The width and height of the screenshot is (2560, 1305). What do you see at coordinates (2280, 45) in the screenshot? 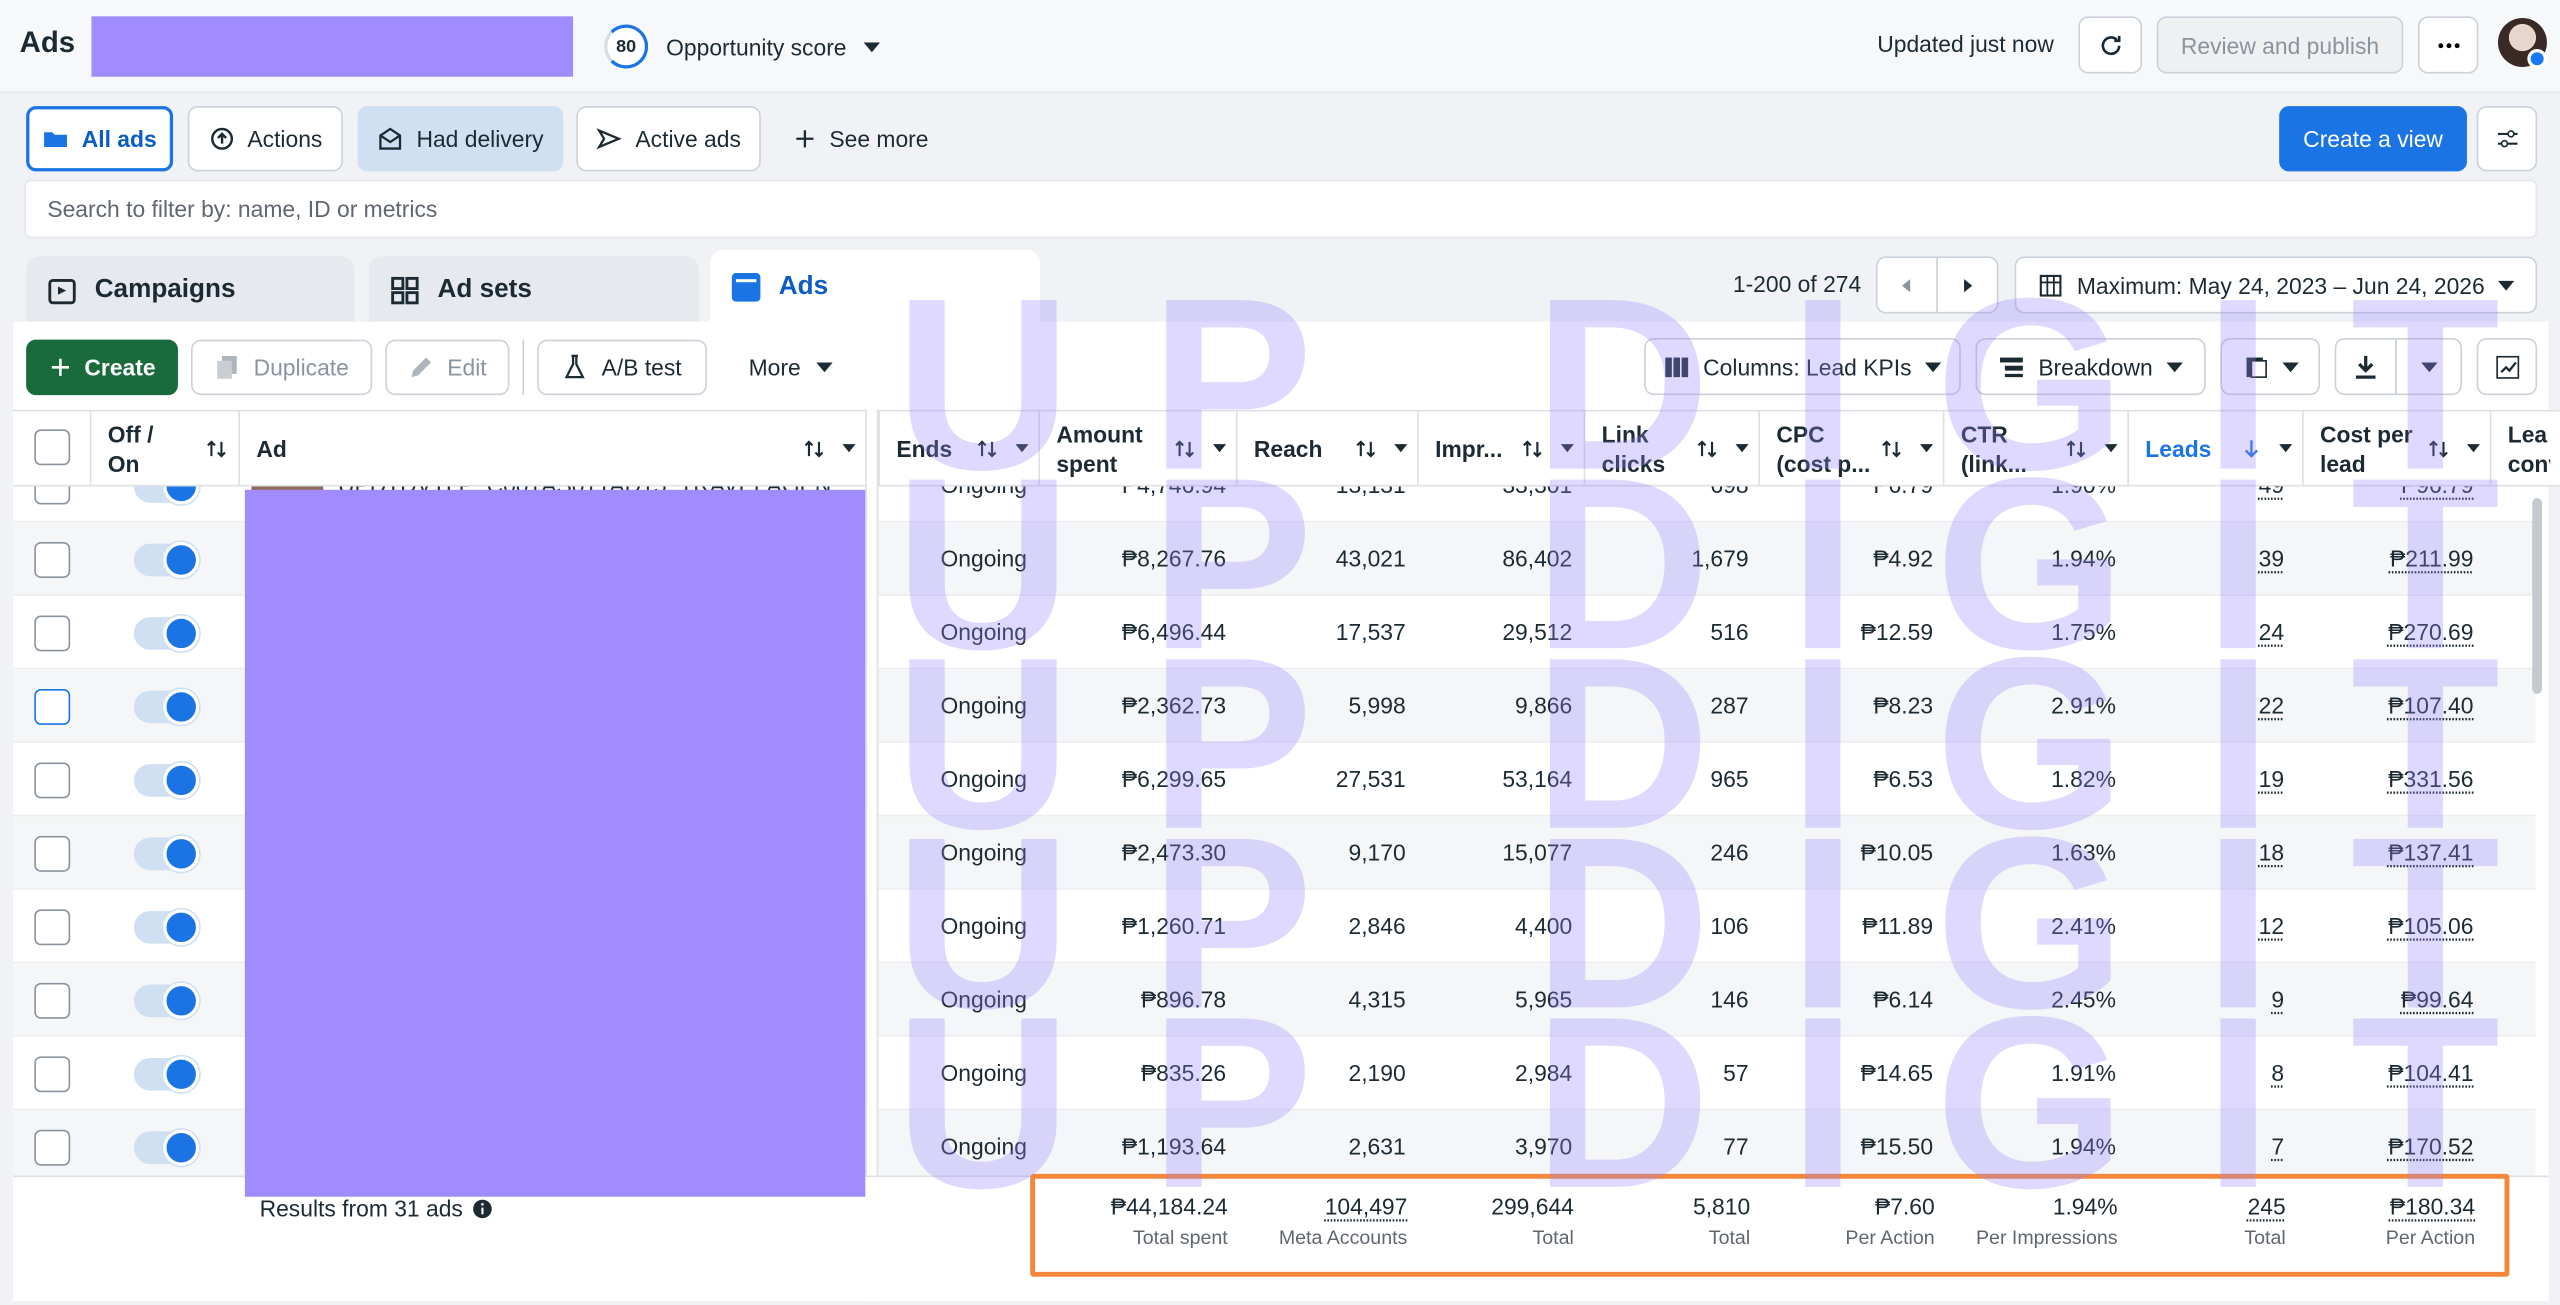
I see `review-publish-button: Review and publish` at bounding box center [2280, 45].